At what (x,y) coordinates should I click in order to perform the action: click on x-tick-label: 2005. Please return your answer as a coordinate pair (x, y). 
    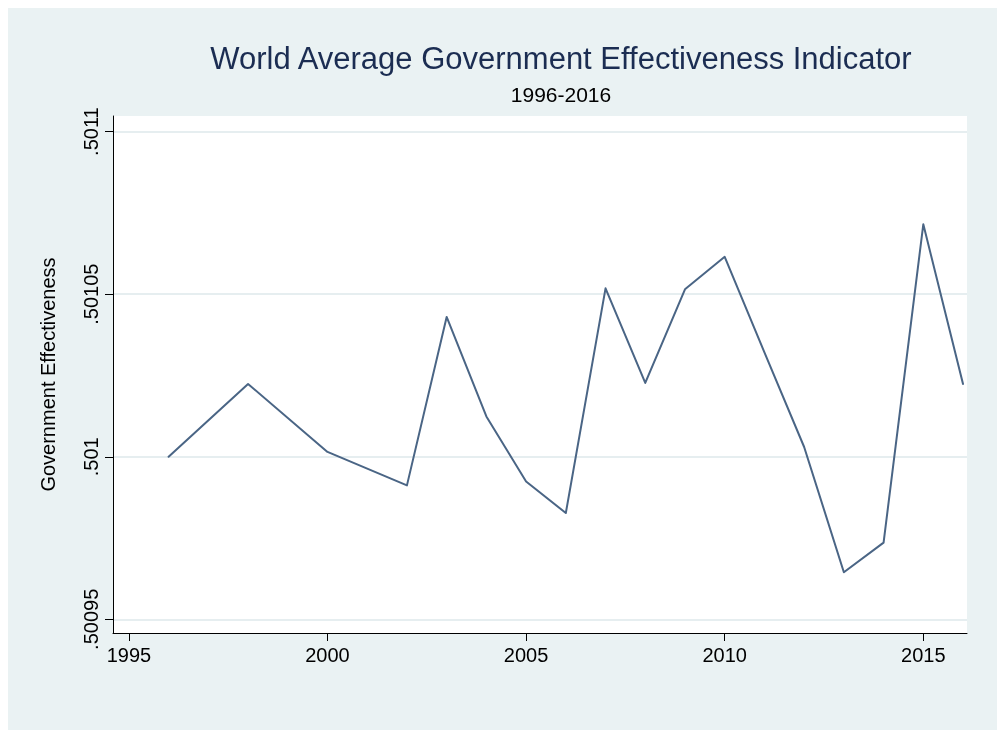
    Looking at the image, I should click on (526, 655).